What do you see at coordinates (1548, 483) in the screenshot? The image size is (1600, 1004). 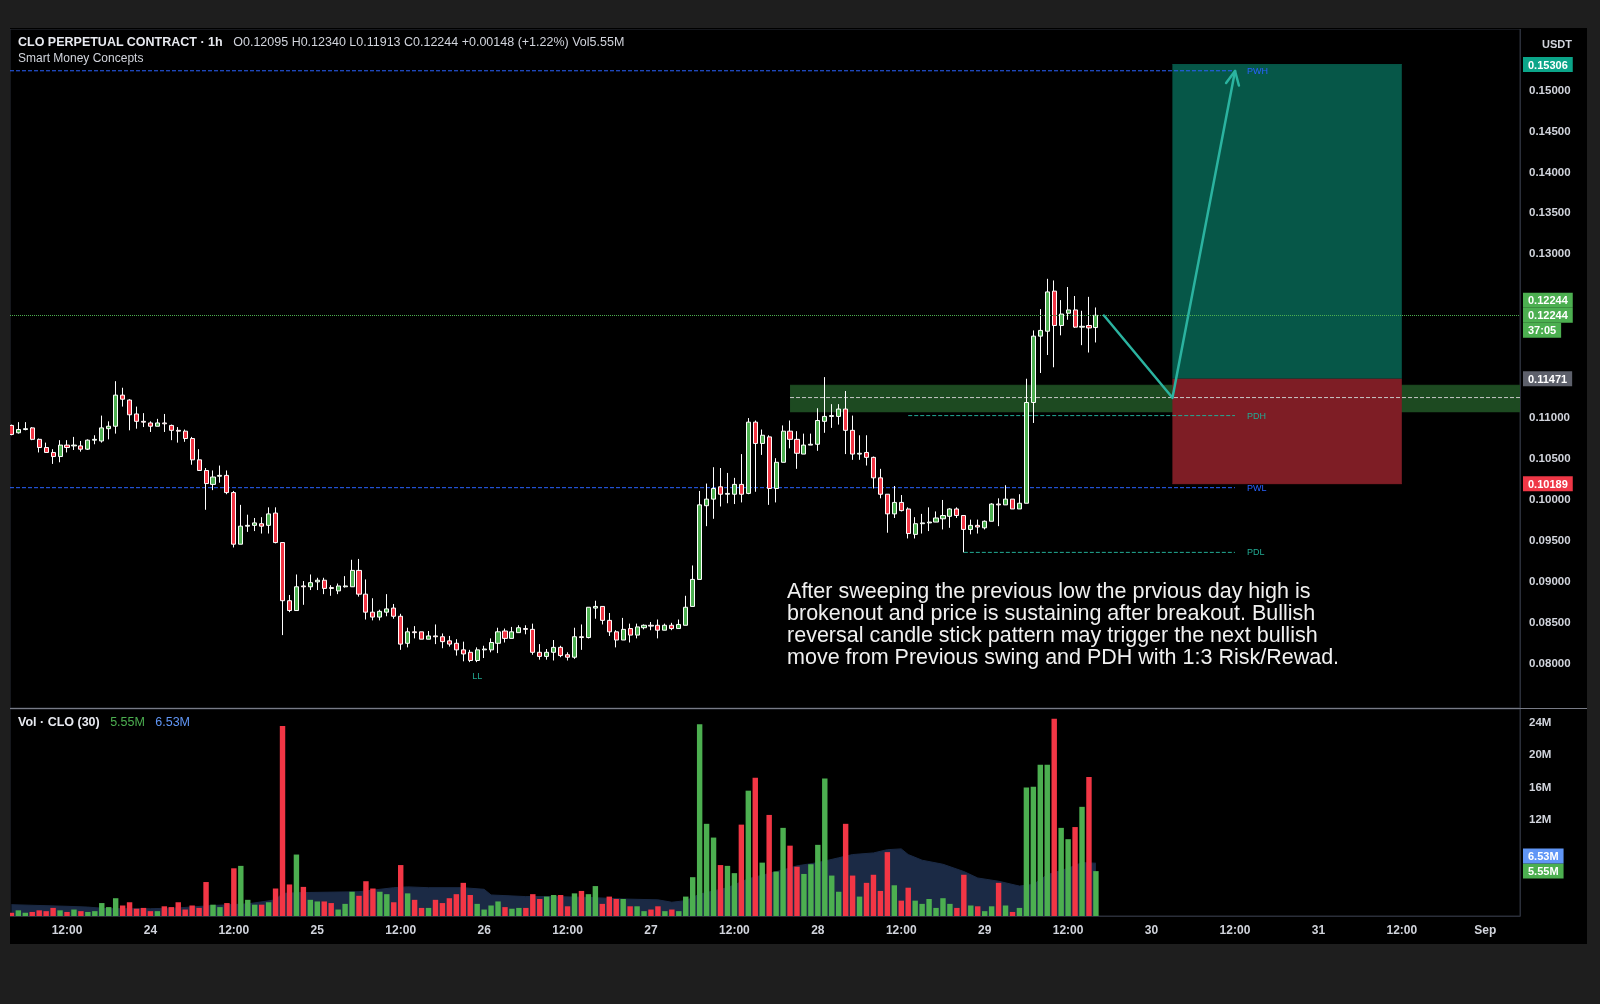 I see `y-tick-label: 0.10189` at bounding box center [1548, 483].